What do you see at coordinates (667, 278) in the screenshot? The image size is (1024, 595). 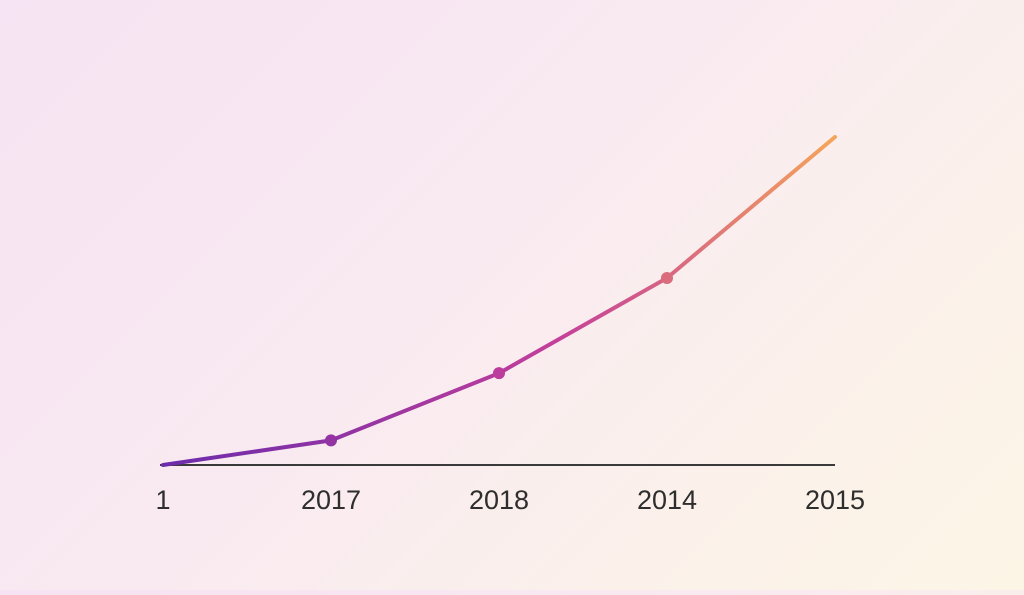 I see `data-point-2014` at bounding box center [667, 278].